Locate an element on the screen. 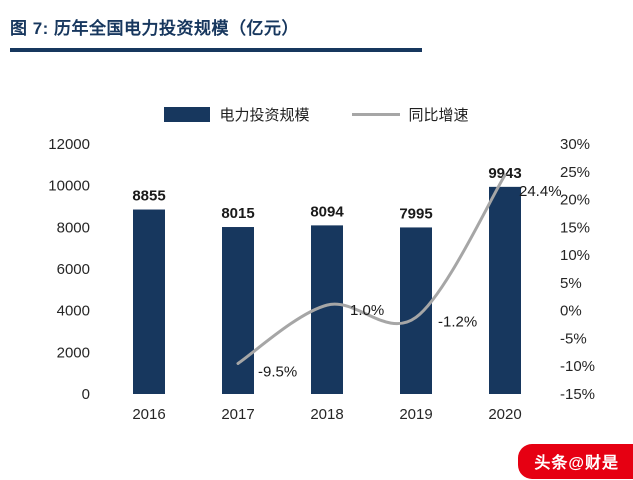 Image resolution: width=633 pixels, height=480 pixels. right-axis-tick: -10% is located at coordinates (577, 366).